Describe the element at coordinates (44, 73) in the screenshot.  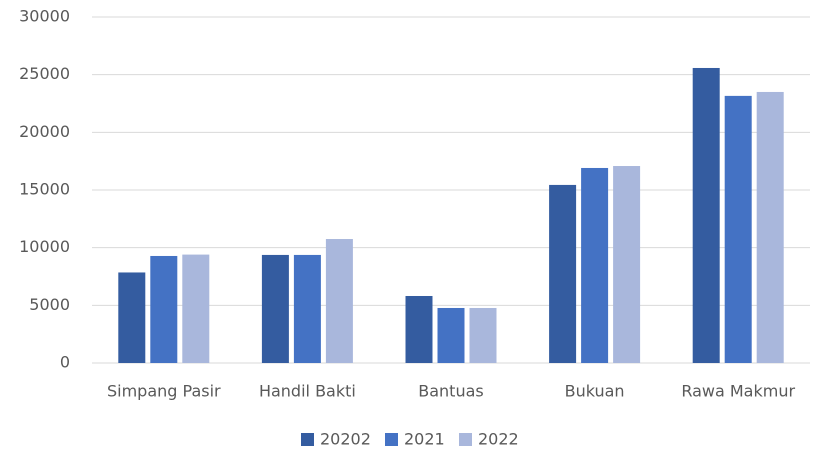
I see `y-tick-label: 25000` at that location.